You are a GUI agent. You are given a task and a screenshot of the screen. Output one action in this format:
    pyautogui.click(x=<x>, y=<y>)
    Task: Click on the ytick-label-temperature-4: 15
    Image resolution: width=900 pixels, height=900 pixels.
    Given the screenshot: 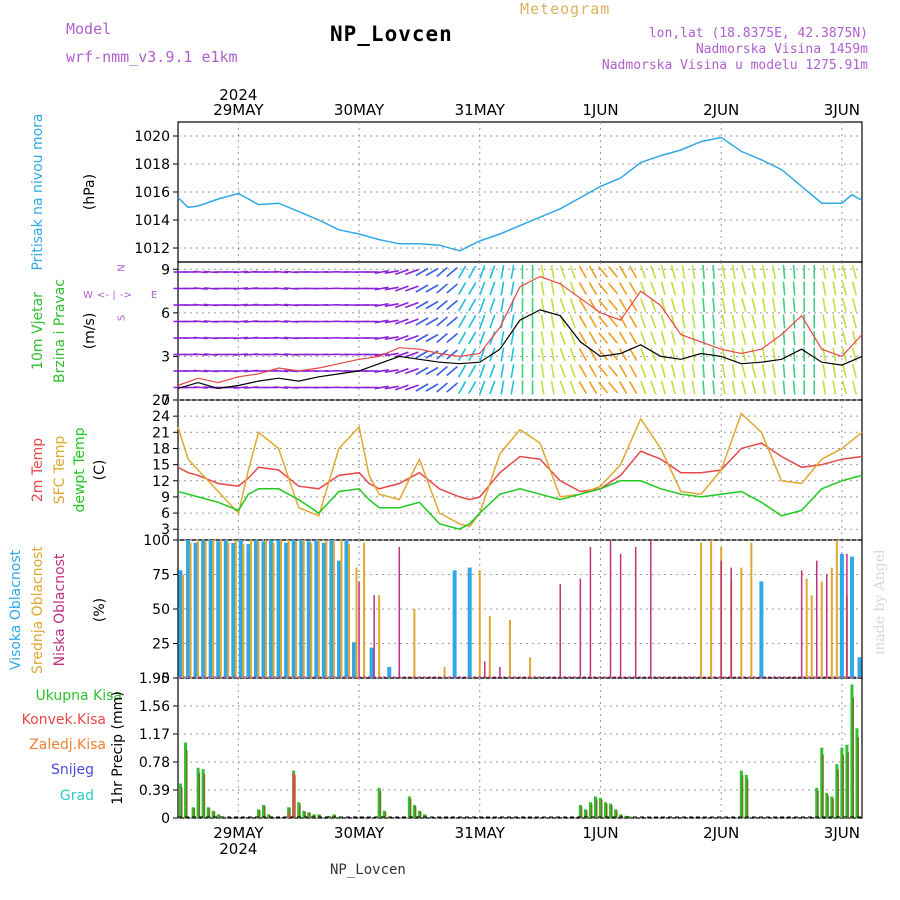 What is the action you would take?
    pyautogui.click(x=161, y=466)
    